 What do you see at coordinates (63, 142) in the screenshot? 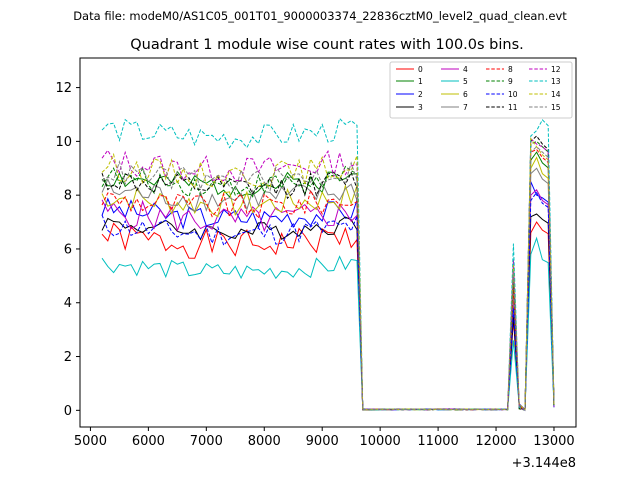
I see `y-tick-label: 10` at bounding box center [63, 142].